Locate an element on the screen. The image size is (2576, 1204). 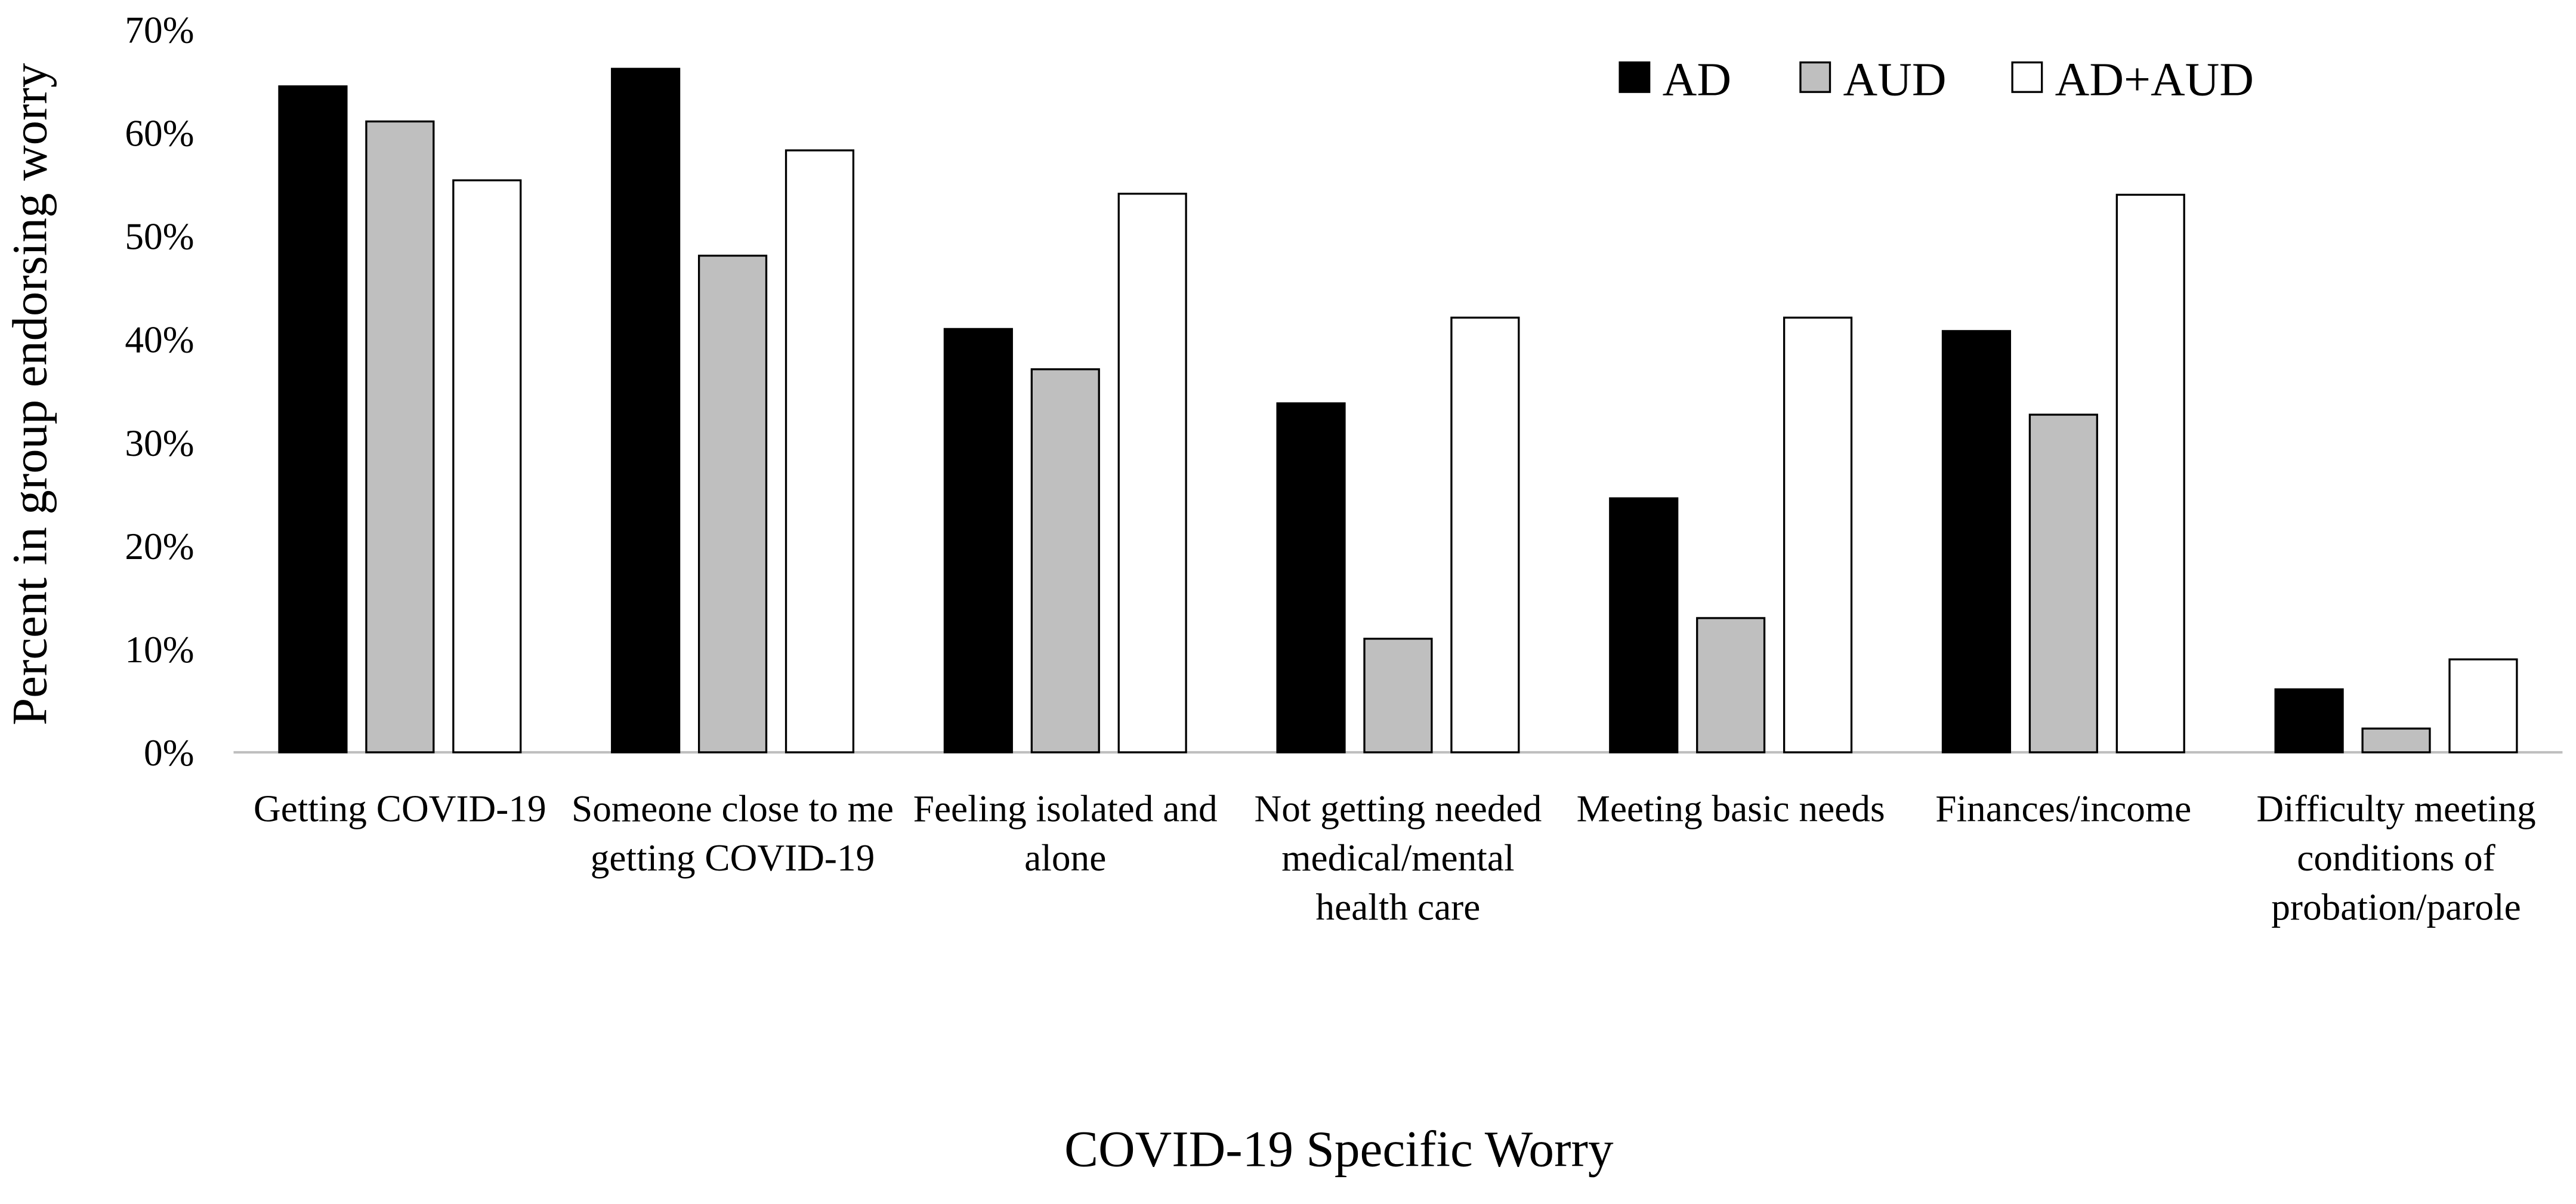
x-tick-label-box: Feeling isolated and alone is located at coordinates (1065, 833).